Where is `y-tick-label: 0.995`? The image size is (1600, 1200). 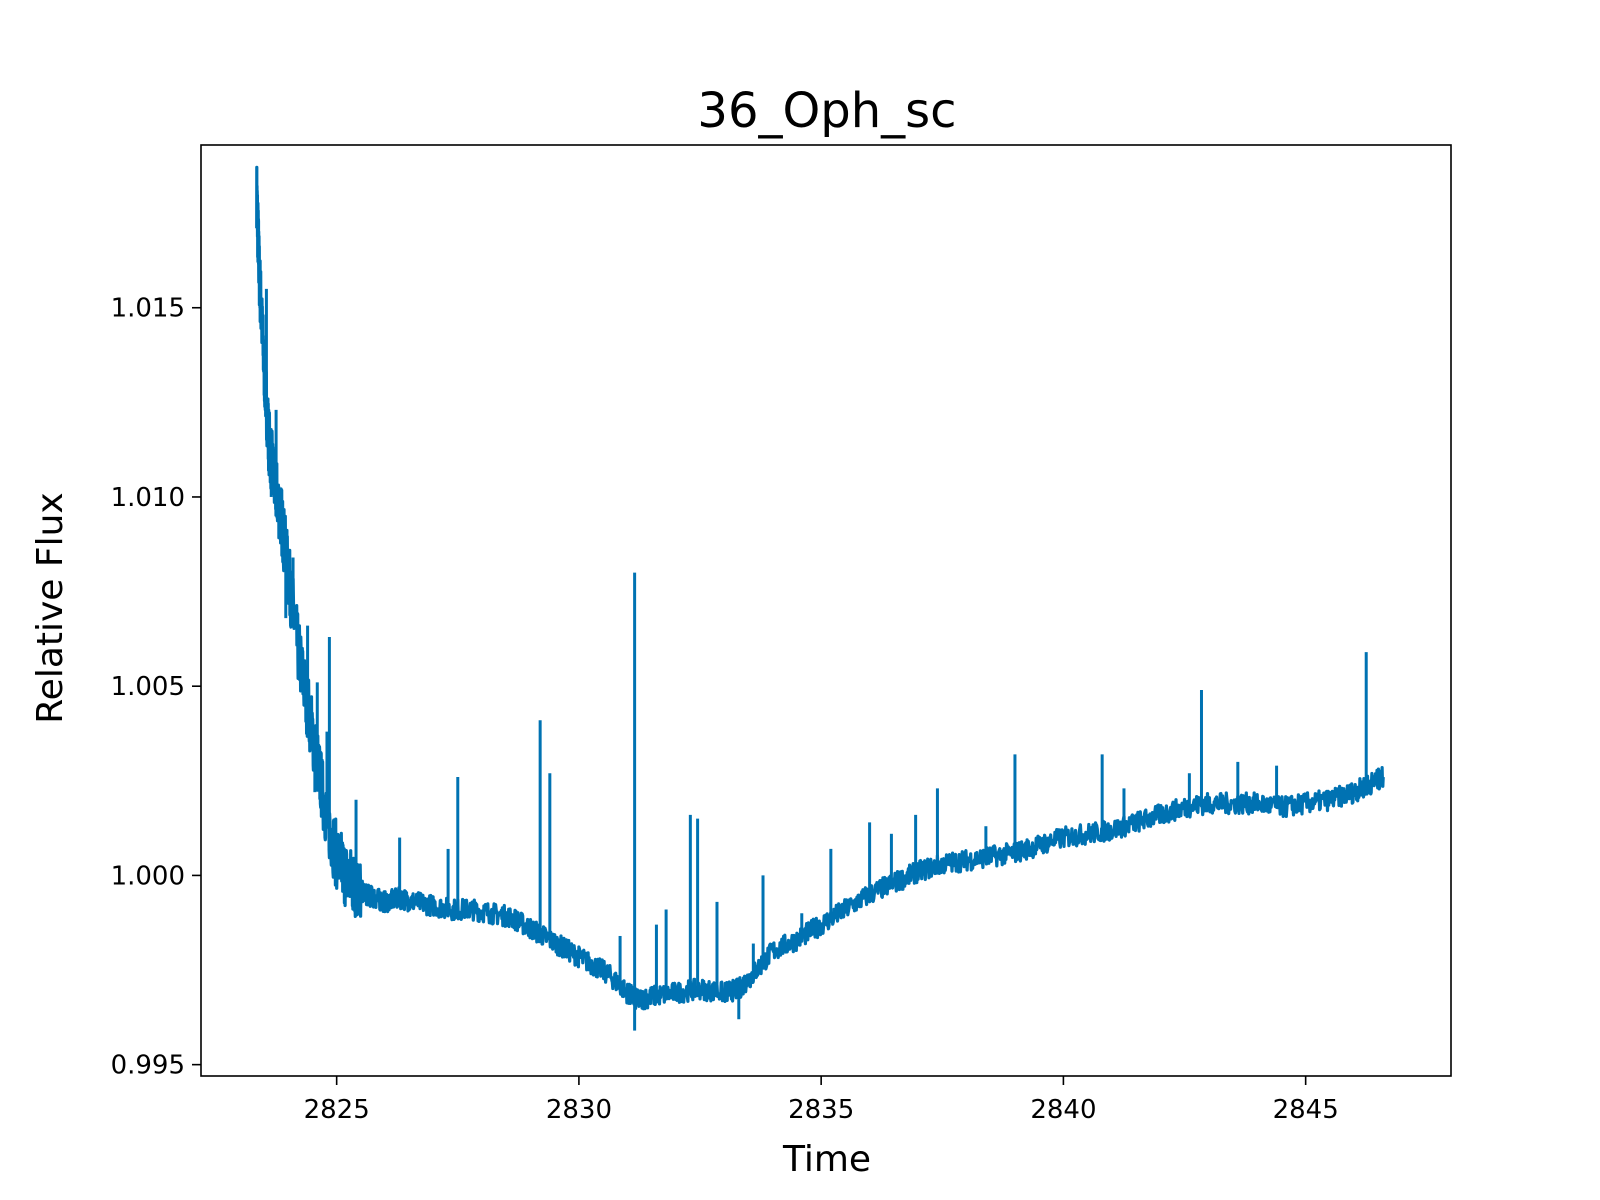 y-tick-label: 0.995 is located at coordinates (148, 1066).